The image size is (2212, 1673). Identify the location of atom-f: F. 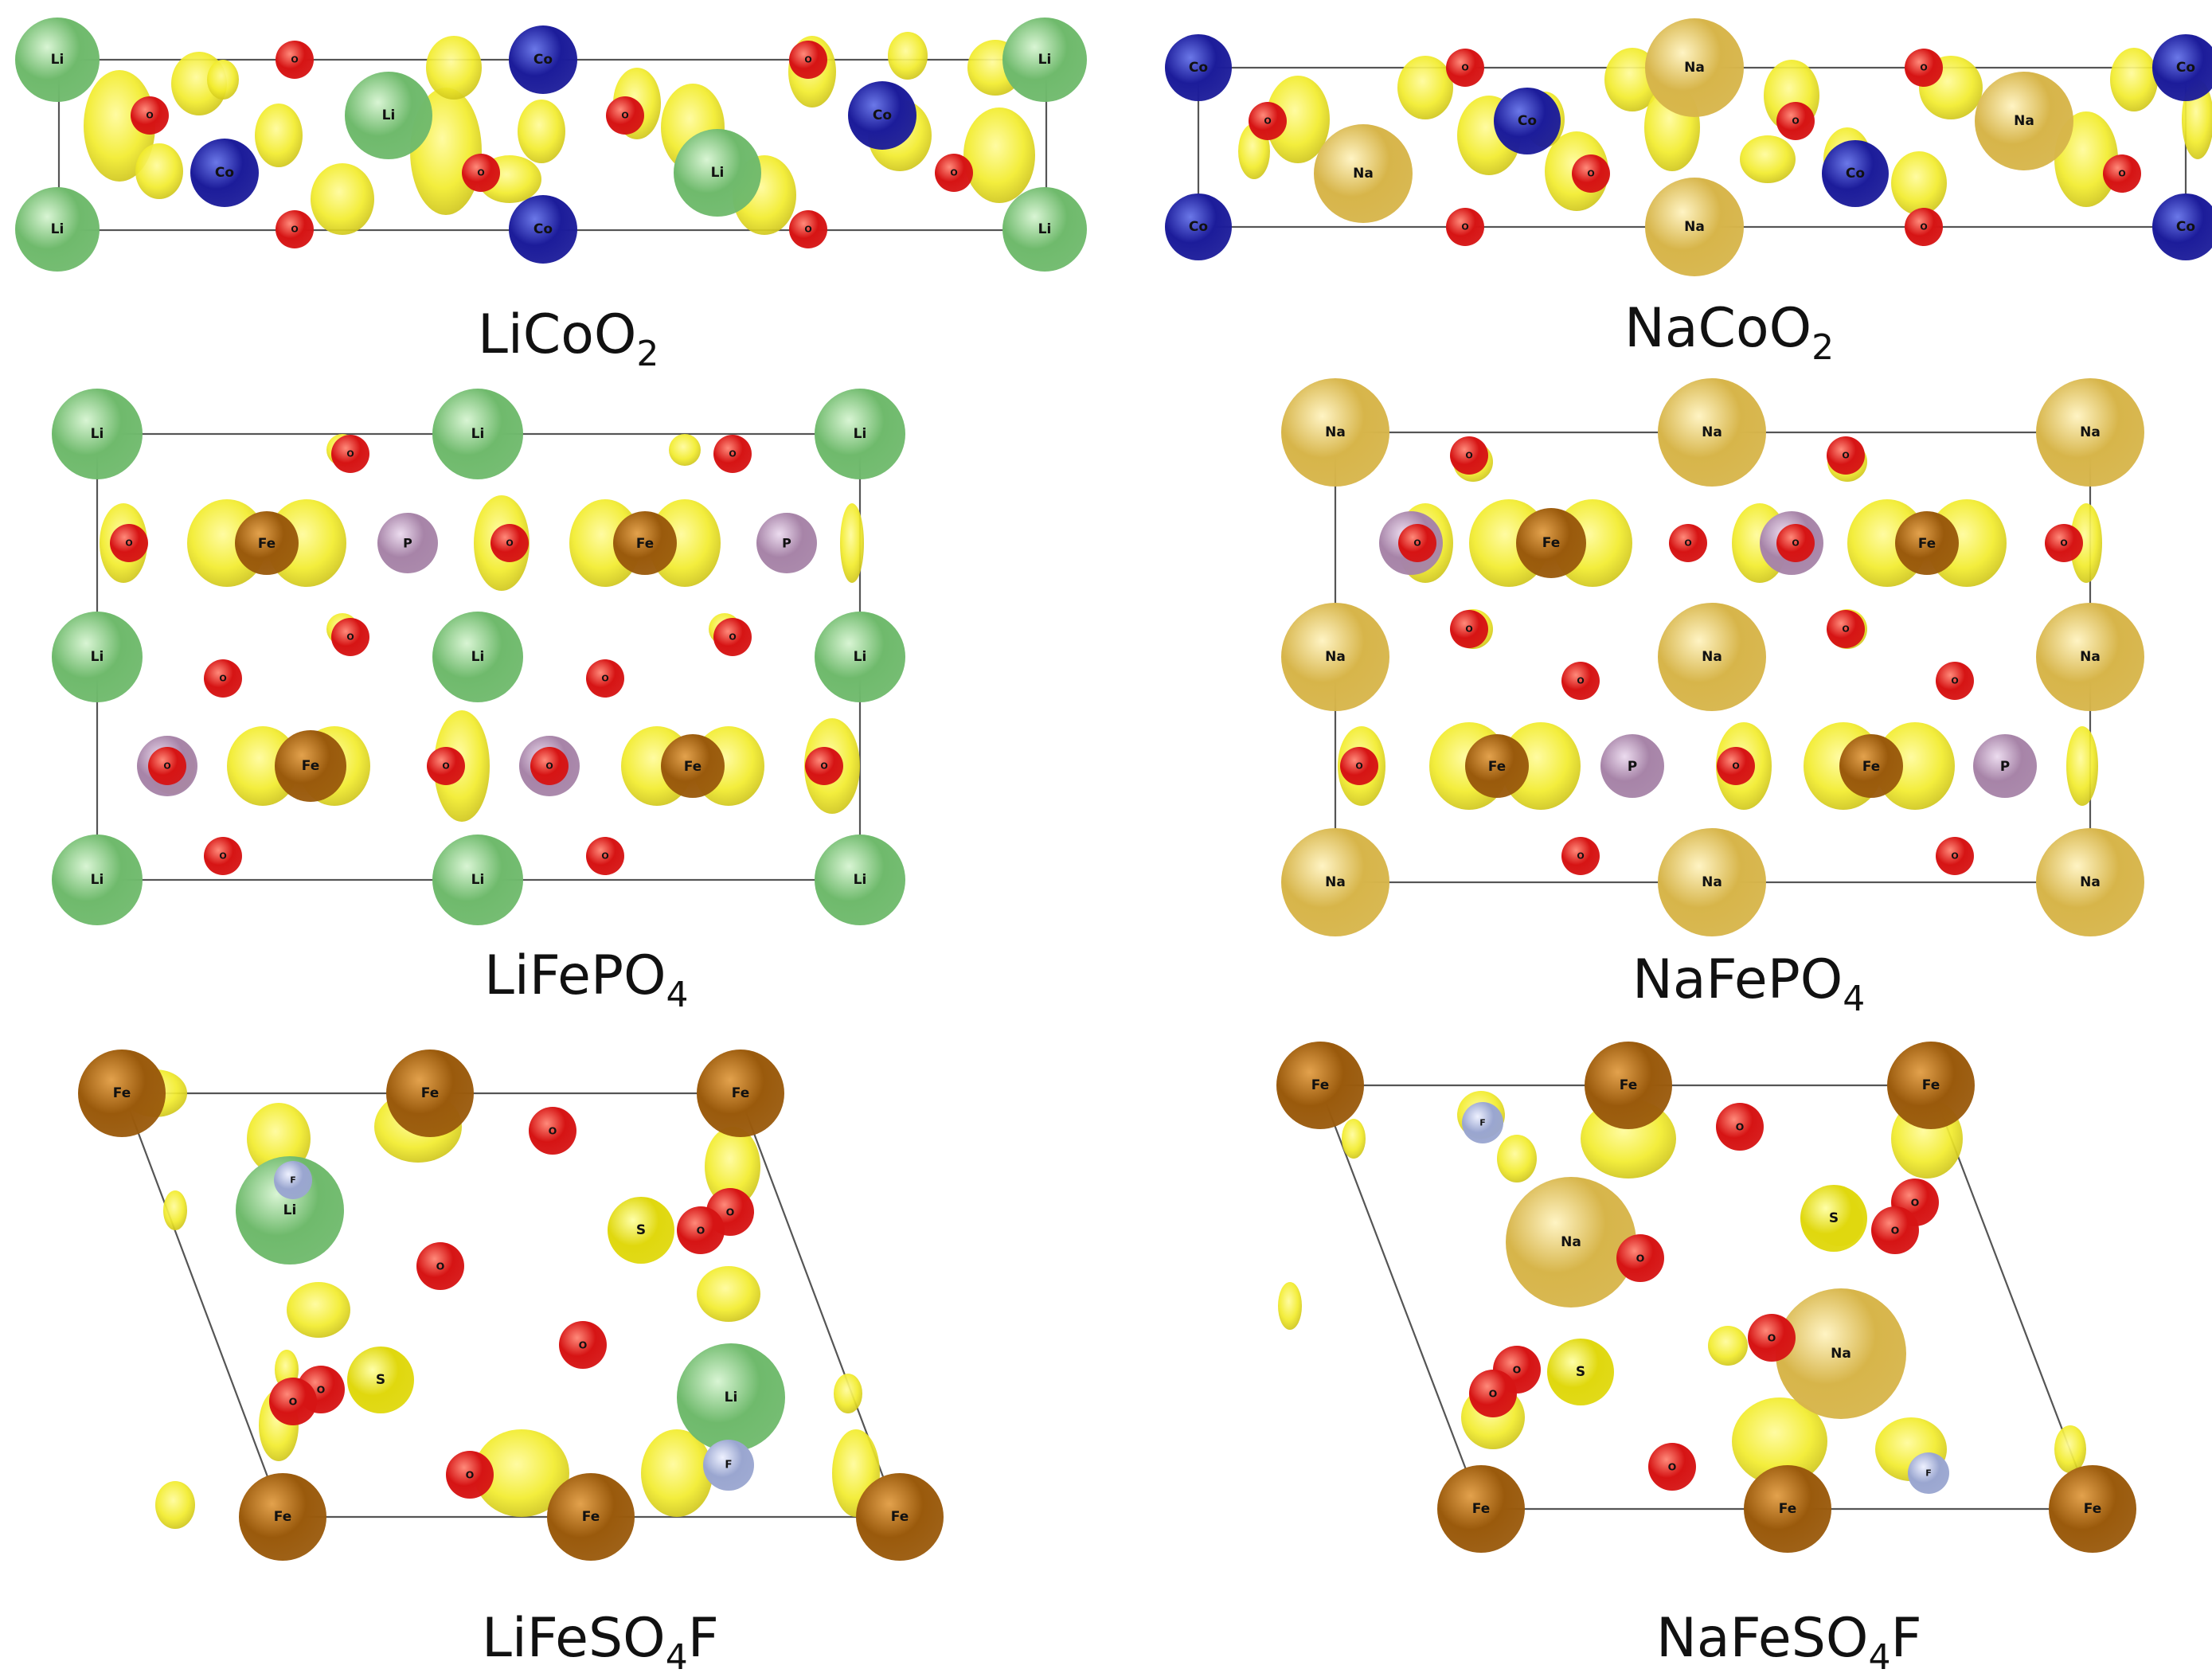
(728, 1465).